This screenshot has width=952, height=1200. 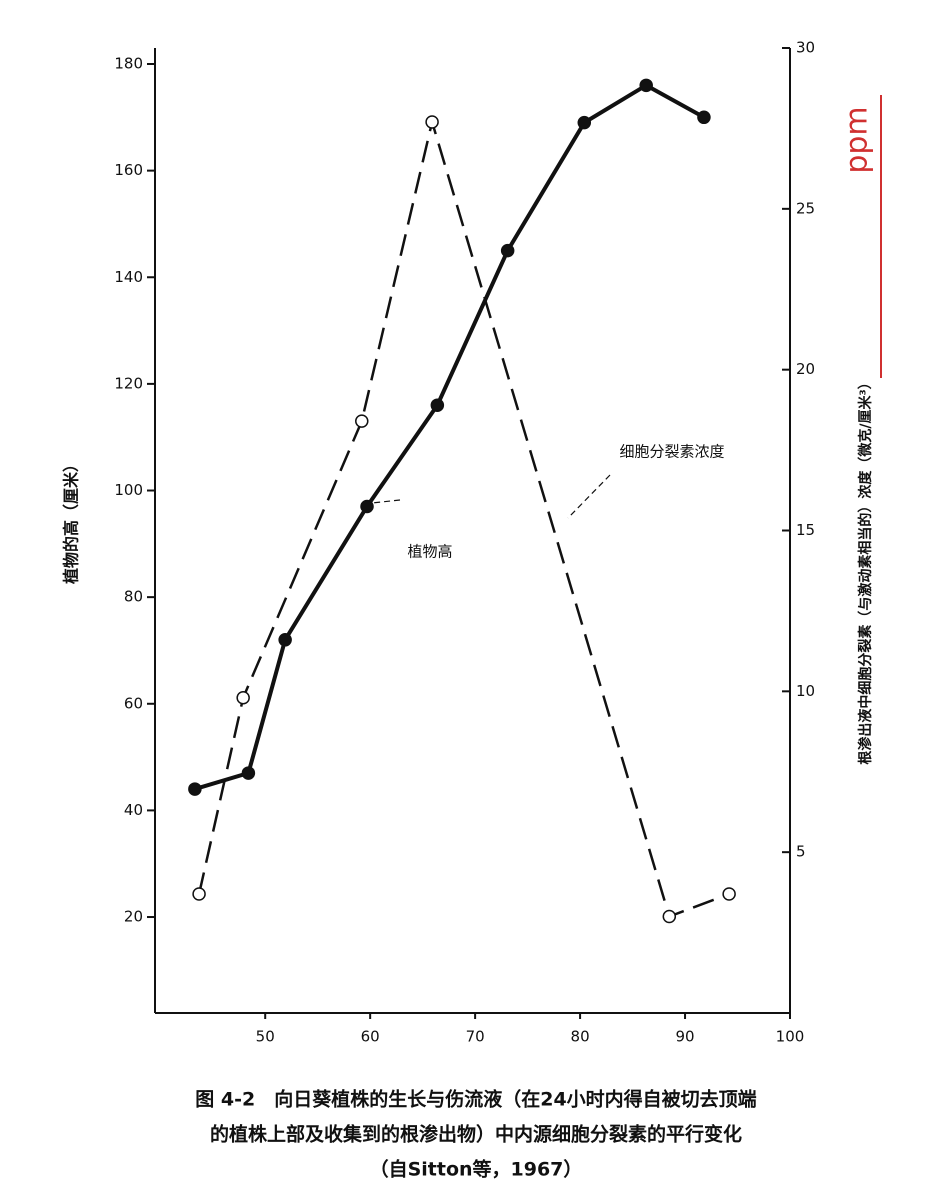 I want to click on y-tick-label: 100, so click(x=128, y=490).